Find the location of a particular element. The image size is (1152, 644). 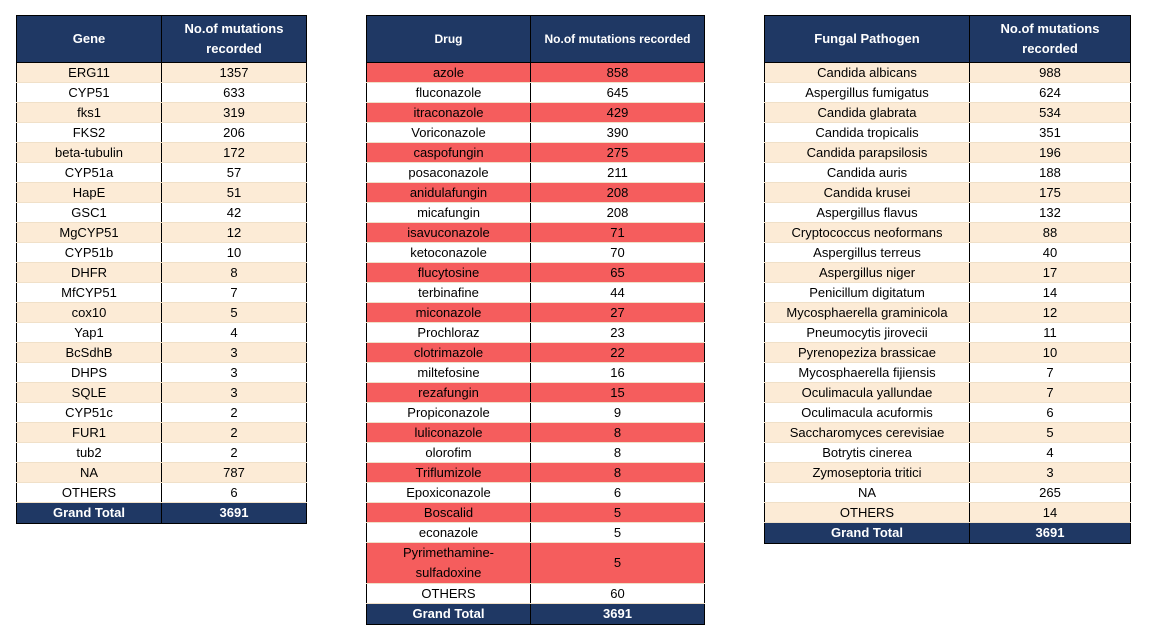

table-row: Aspergillus fumigatus 624 is located at coordinates (947, 92).